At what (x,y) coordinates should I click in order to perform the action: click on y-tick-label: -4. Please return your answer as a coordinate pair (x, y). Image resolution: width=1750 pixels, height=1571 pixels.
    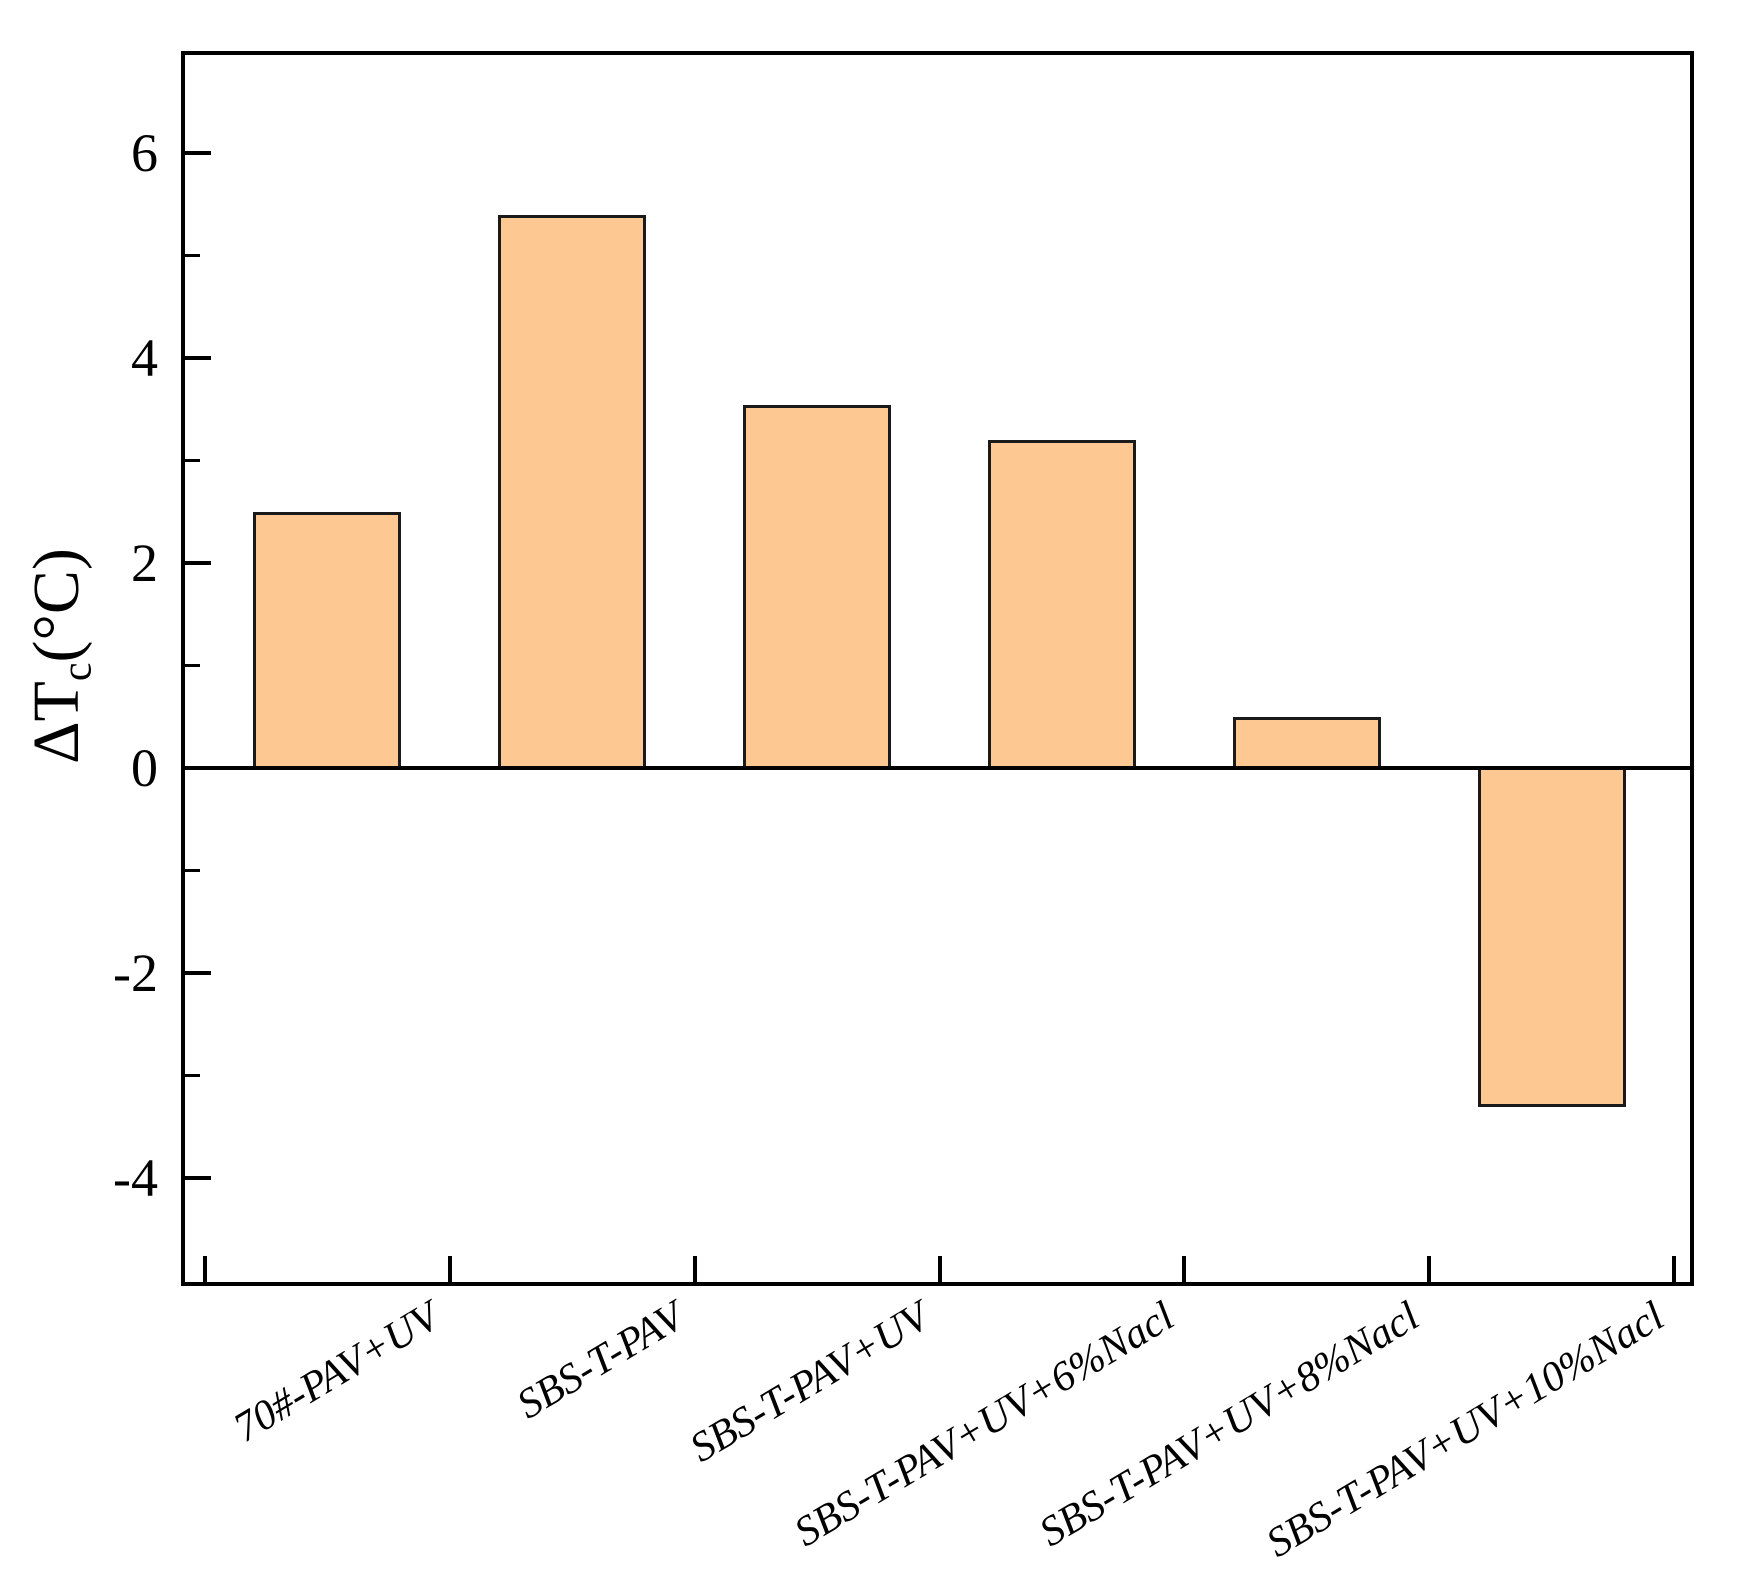
    Looking at the image, I should click on (135, 1178).